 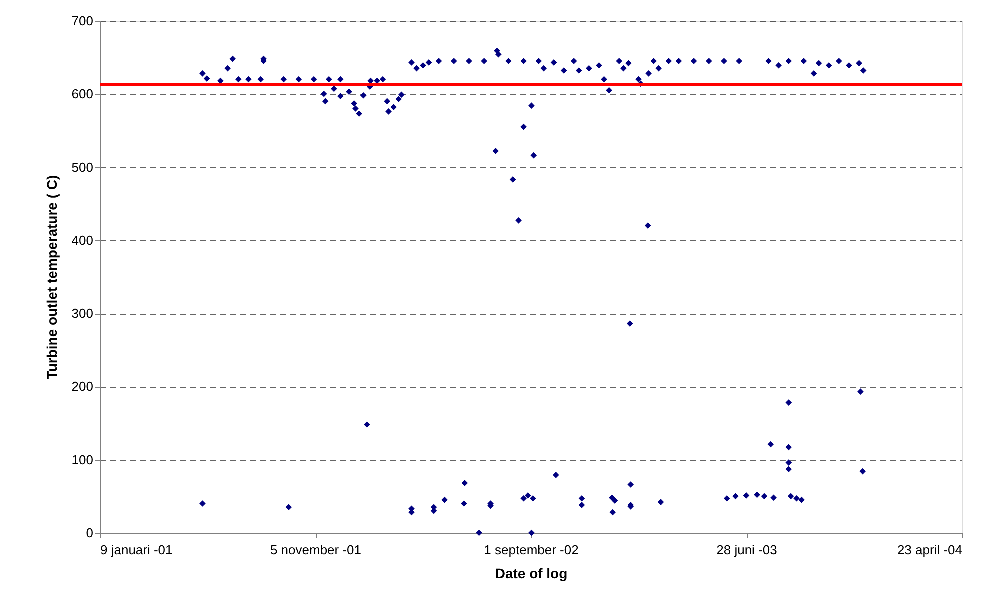 I want to click on y-tick-label: 500, so click(x=83, y=167).